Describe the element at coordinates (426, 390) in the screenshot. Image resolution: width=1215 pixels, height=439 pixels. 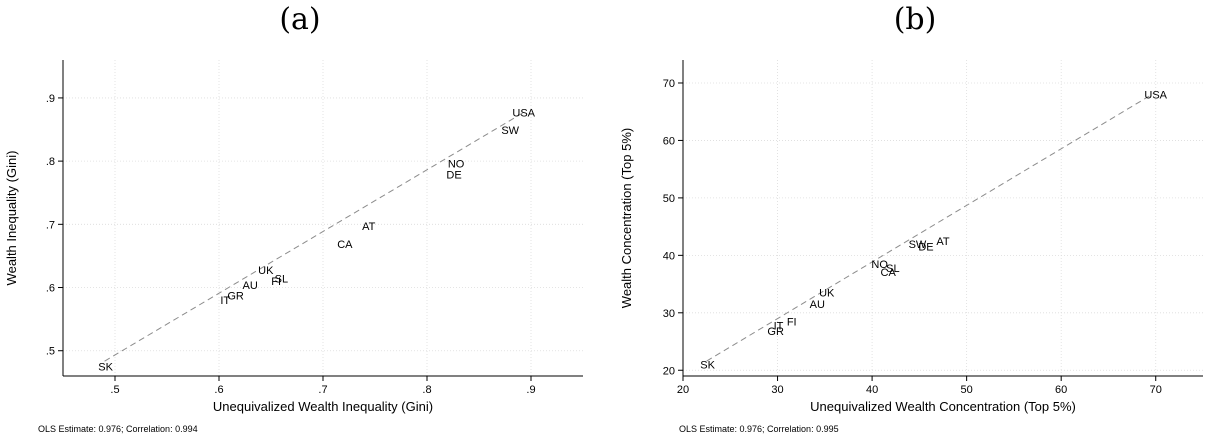
I see `x-tick-label: .8` at that location.